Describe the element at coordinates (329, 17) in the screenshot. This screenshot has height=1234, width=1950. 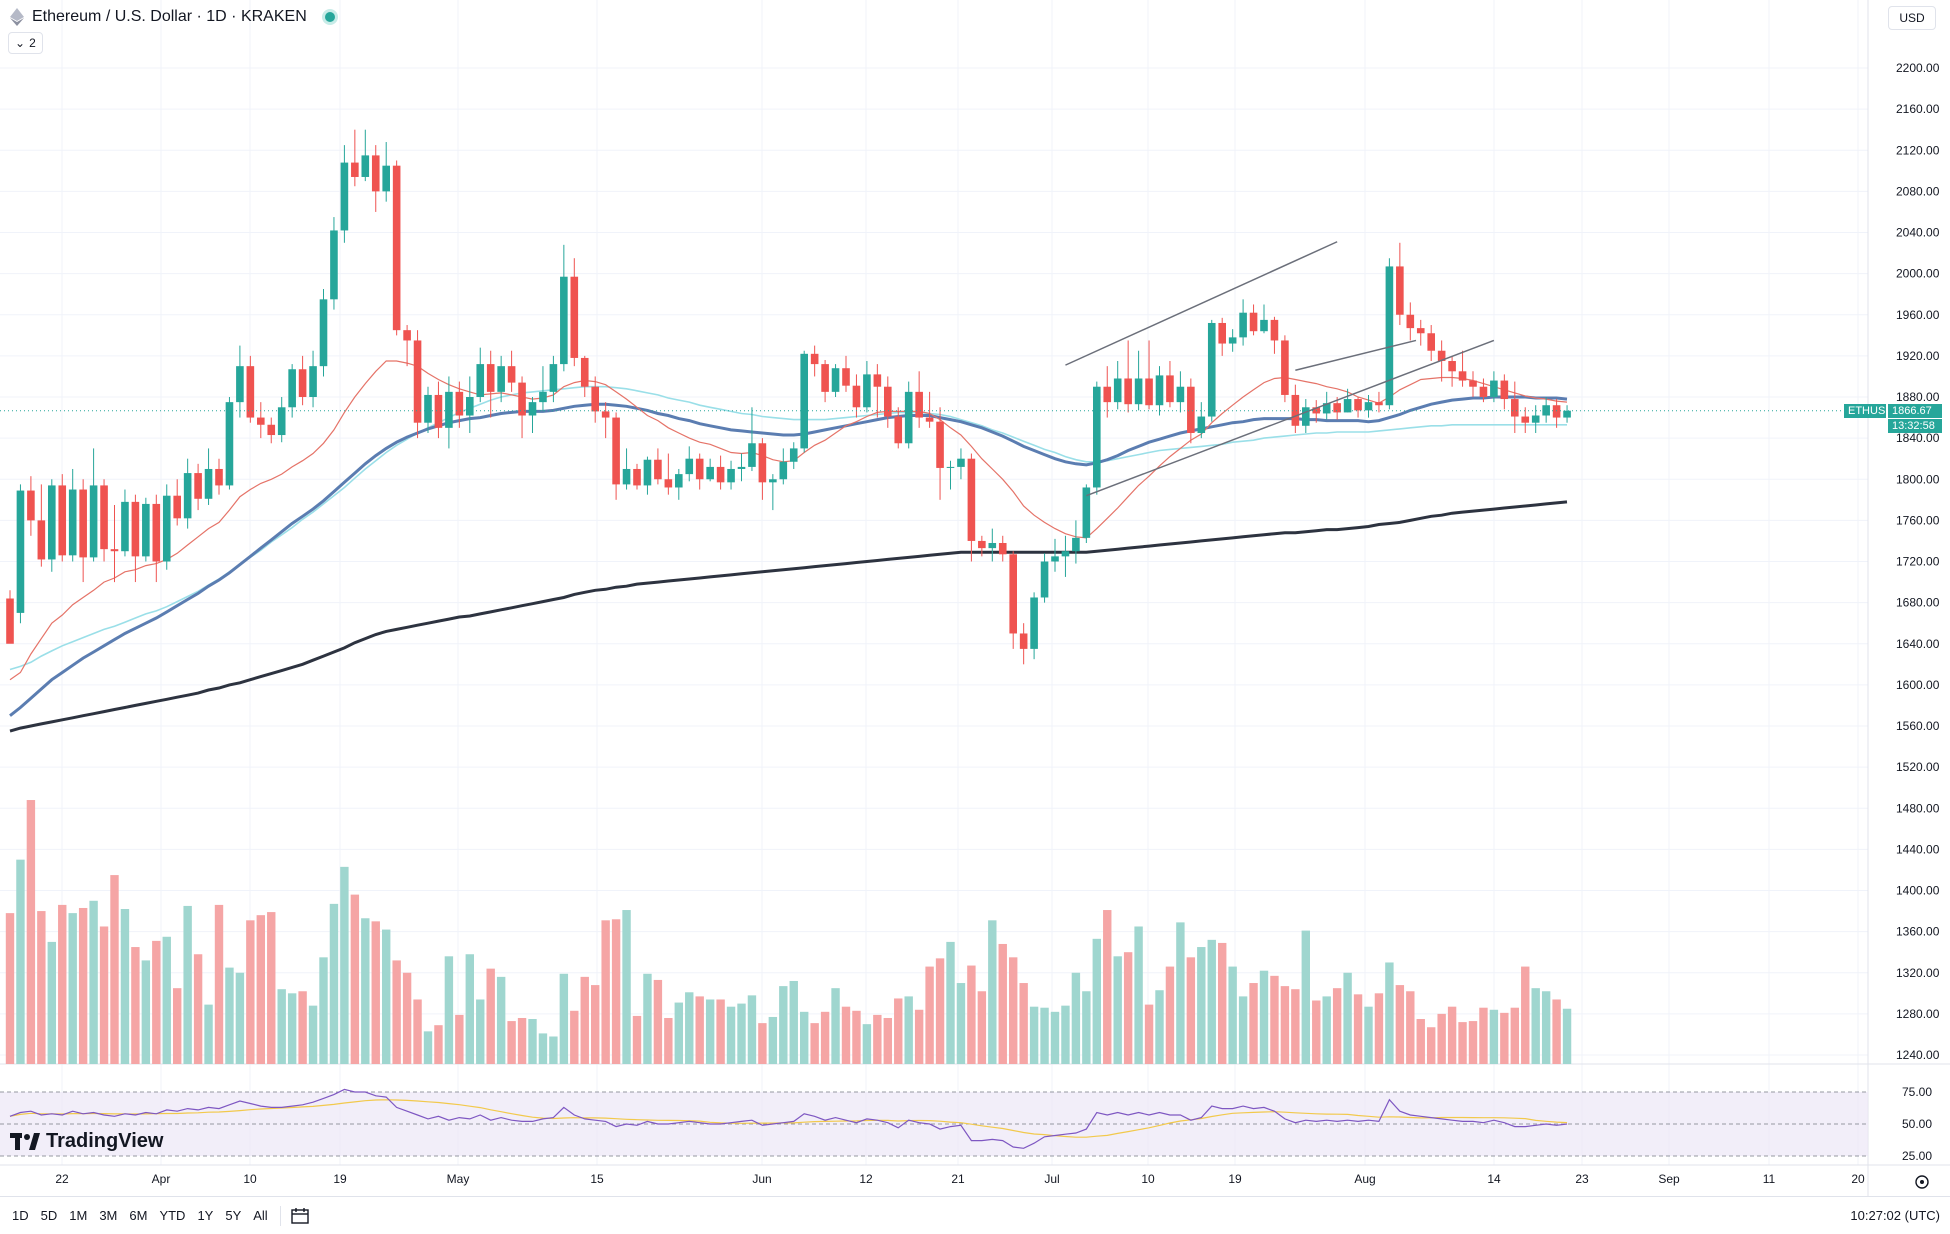
I see `market-status-icon` at that location.